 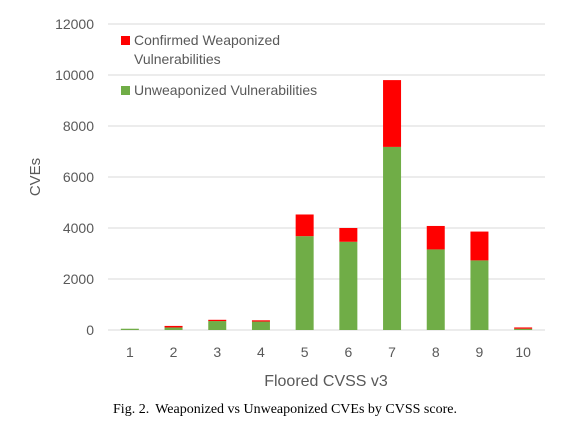 I want to click on x-tick-label: 4, so click(x=261, y=352).